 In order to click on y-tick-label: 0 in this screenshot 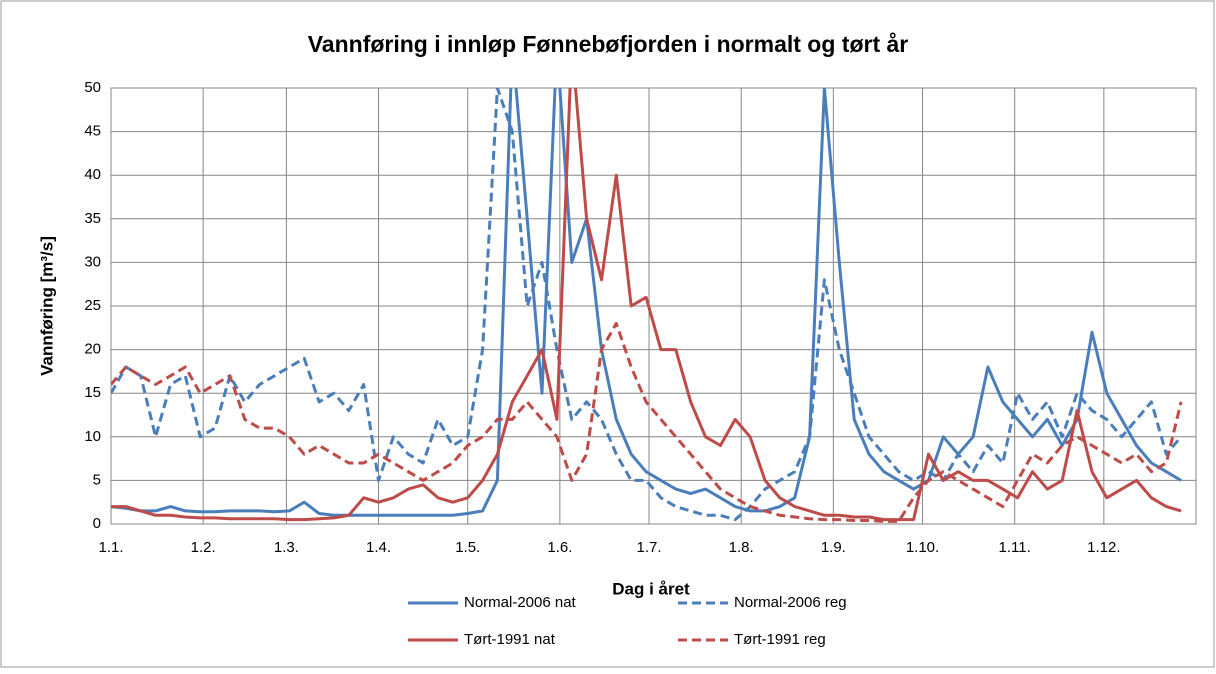, I will do `click(97, 523)`.